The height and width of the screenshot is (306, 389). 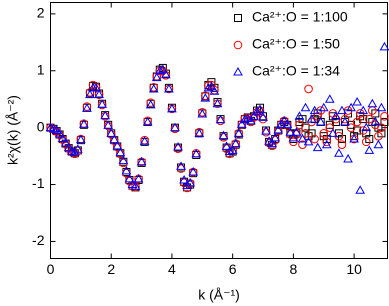 What do you see at coordinates (51, 269) in the screenshot?
I see `x-tick-label: 0` at bounding box center [51, 269].